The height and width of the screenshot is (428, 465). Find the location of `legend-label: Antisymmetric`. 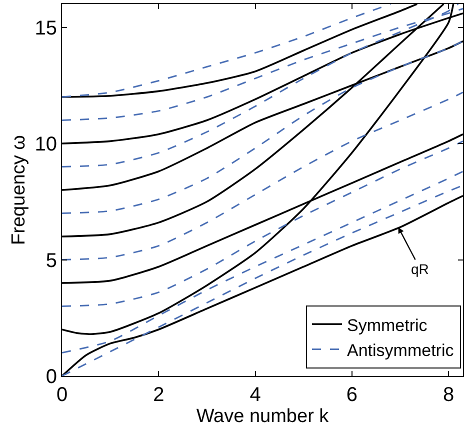

legend-label: Antisymmetric is located at coordinates (400, 350).